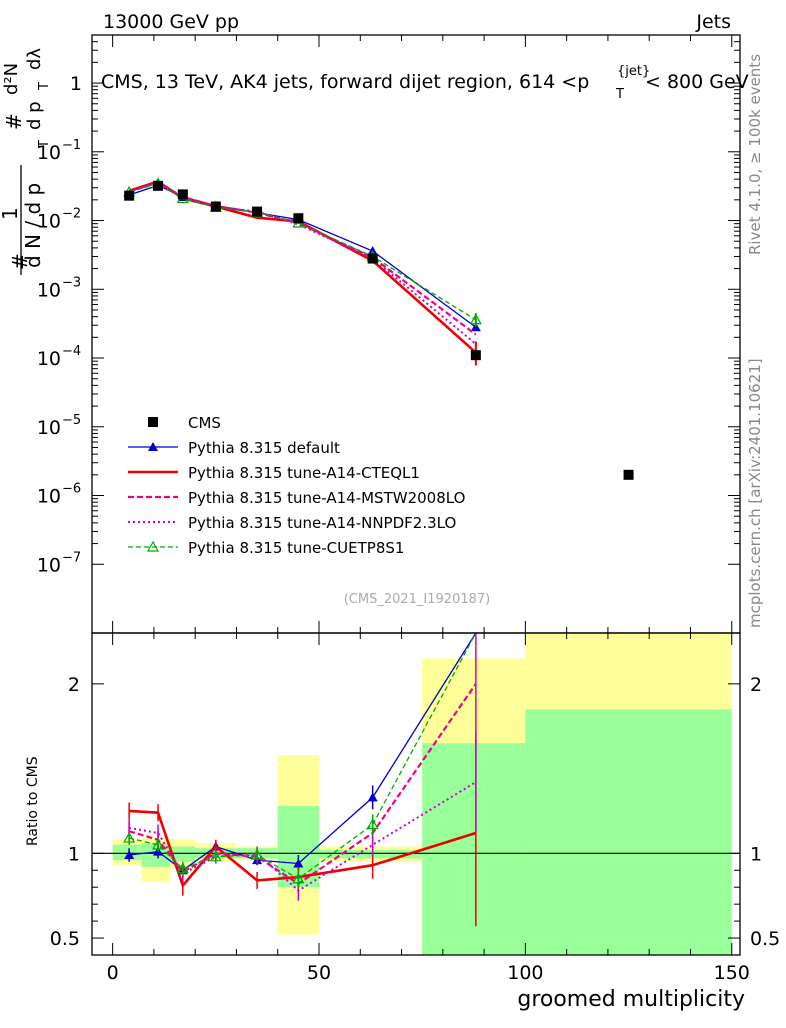 This screenshot has width=786, height=1028. I want to click on main-y-tick-base-3: 10, so click(49, 290).